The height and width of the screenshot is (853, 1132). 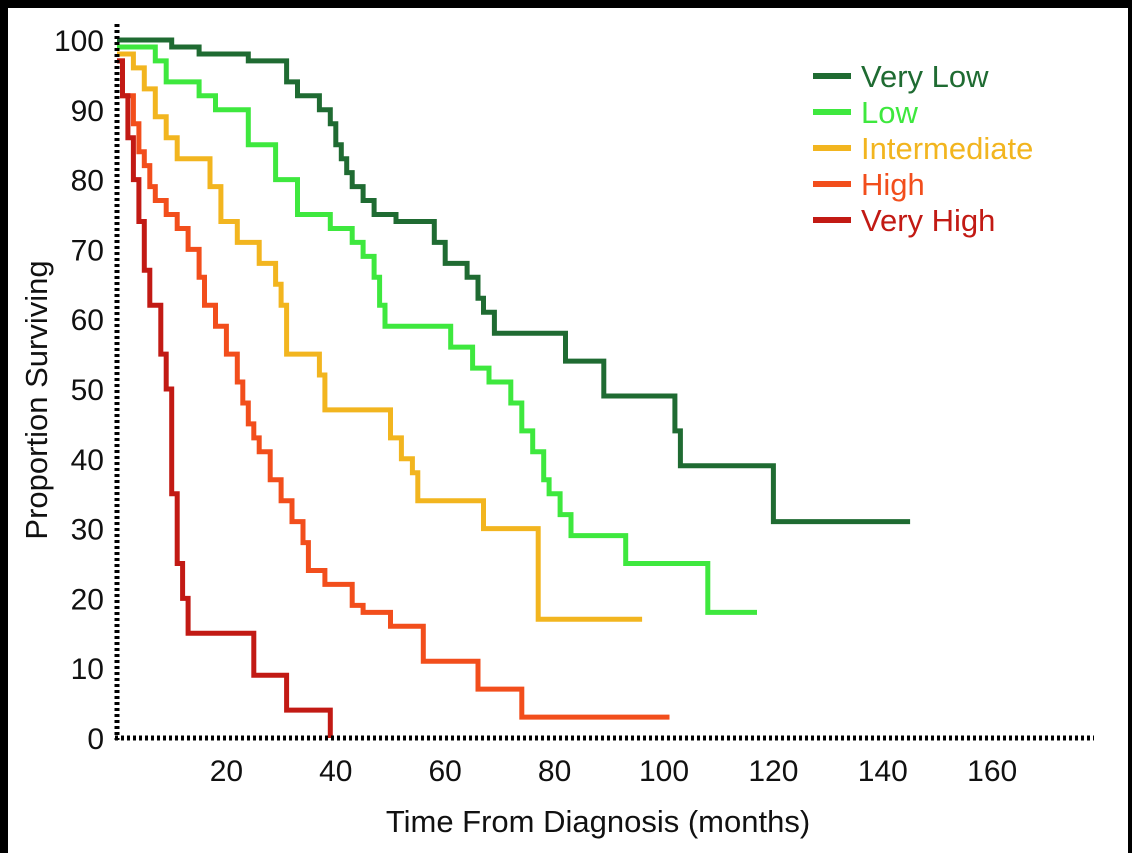 I want to click on x-tick-label-100: 100, so click(x=664, y=771).